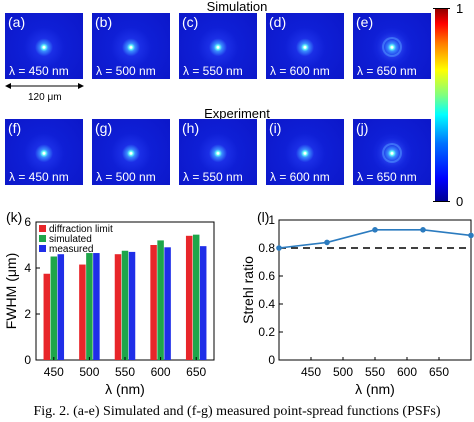 The image size is (474, 422). What do you see at coordinates (271, 220) in the screenshot?
I see `y-tick-label: 1` at bounding box center [271, 220].